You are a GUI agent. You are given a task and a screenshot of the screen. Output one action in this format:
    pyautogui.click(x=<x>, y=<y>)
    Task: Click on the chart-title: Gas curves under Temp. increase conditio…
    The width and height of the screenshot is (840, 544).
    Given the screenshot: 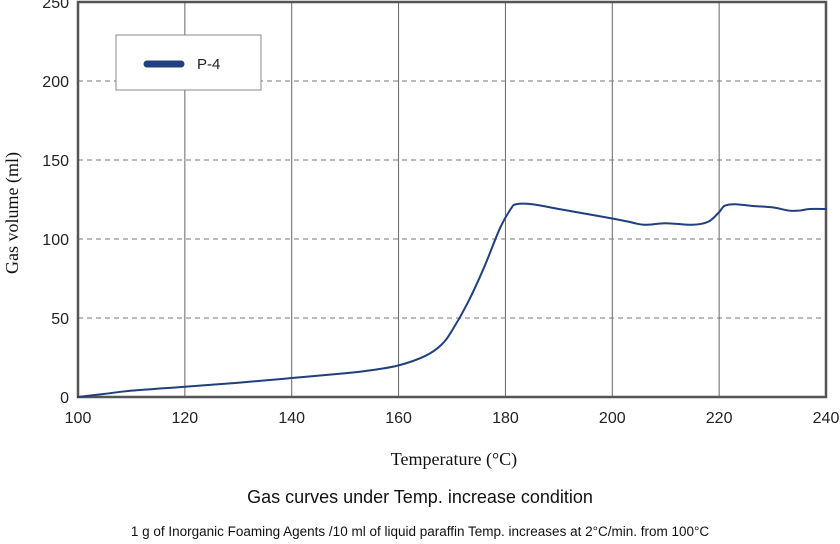 What is the action you would take?
    pyautogui.click(x=420, y=497)
    